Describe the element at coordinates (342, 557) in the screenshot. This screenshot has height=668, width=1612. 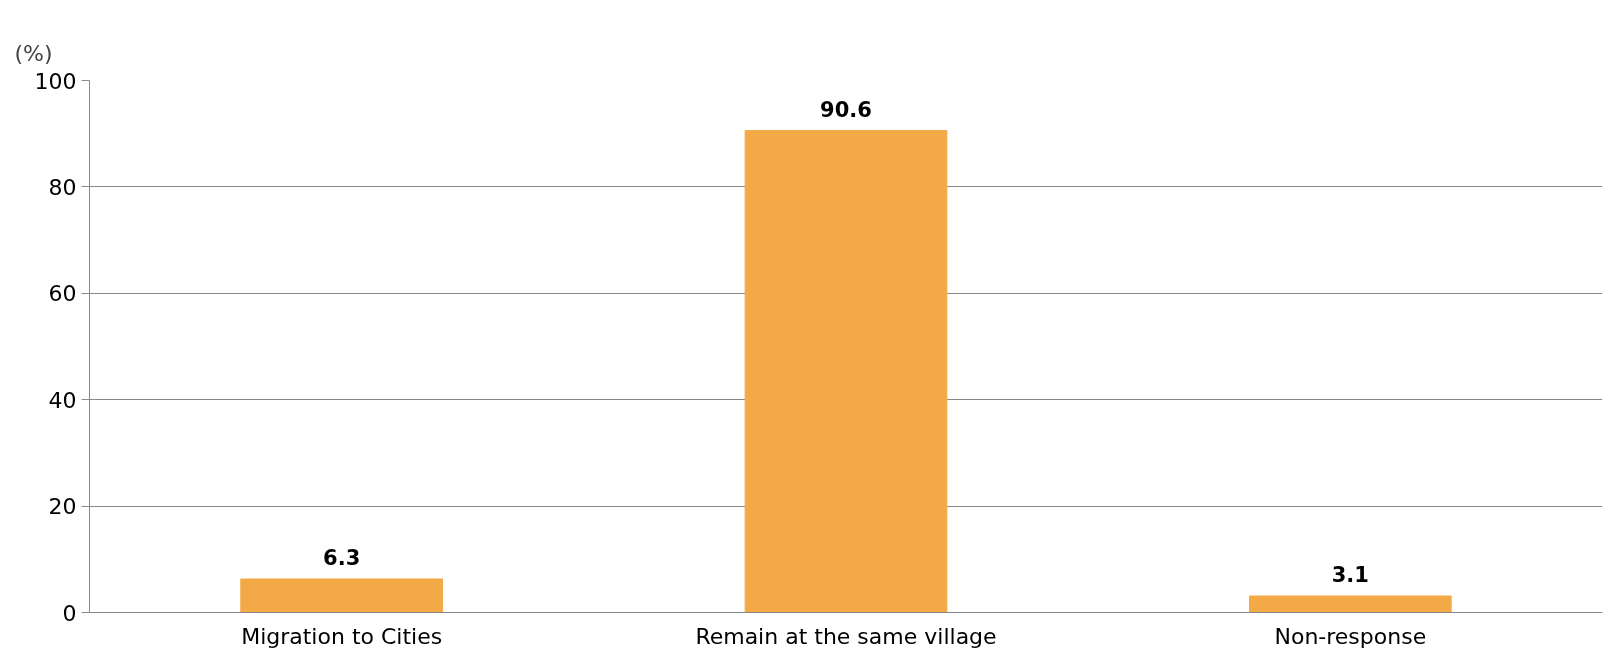
I see `data-label: 6.3` at that location.